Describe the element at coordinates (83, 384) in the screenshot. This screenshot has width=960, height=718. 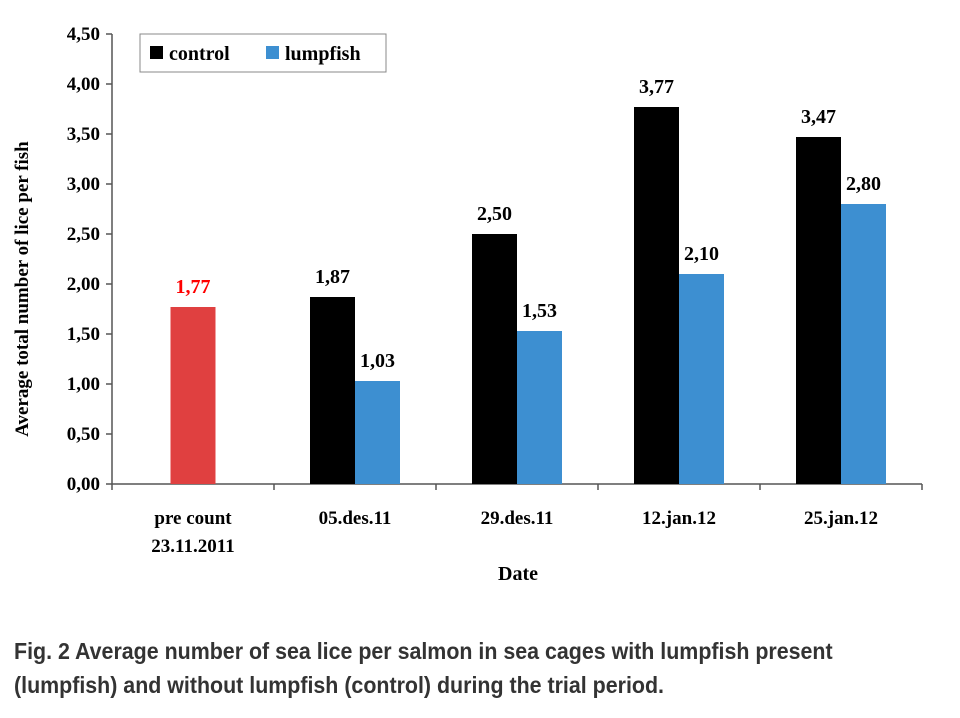
I see `y-tick-label: 1,00` at that location.